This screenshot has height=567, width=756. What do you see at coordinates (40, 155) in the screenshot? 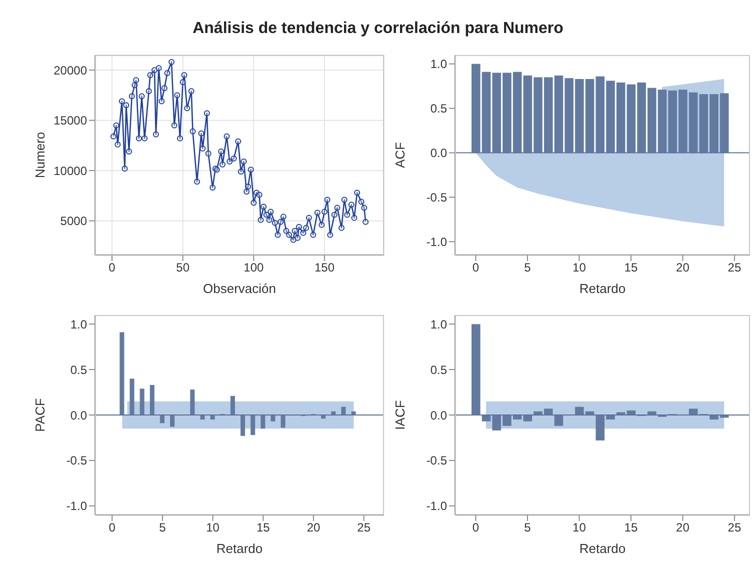
I see `y-axis-title: Numero` at bounding box center [40, 155].